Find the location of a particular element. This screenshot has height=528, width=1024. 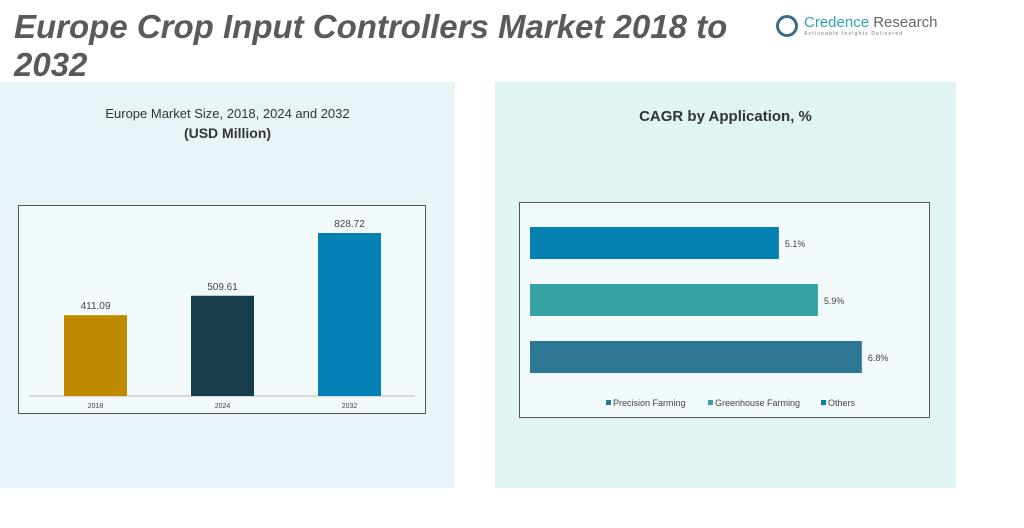

data-label: 6.8% is located at coordinates (878, 358).